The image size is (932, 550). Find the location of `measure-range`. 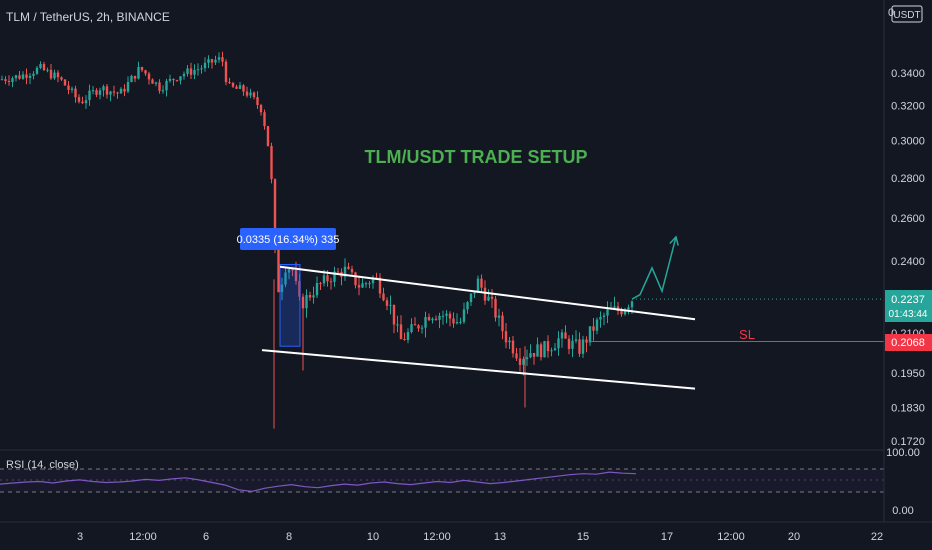

measure-range is located at coordinates (290, 305).